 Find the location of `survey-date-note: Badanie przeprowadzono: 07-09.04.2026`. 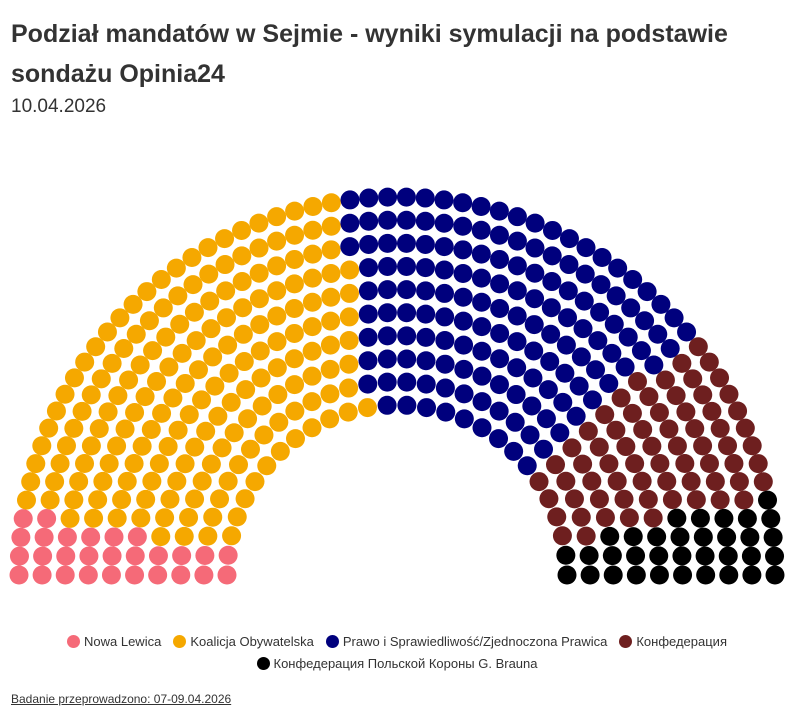

survey-date-note: Badanie przeprowadzono: 07-09.04.2026 is located at coordinates (121, 699).